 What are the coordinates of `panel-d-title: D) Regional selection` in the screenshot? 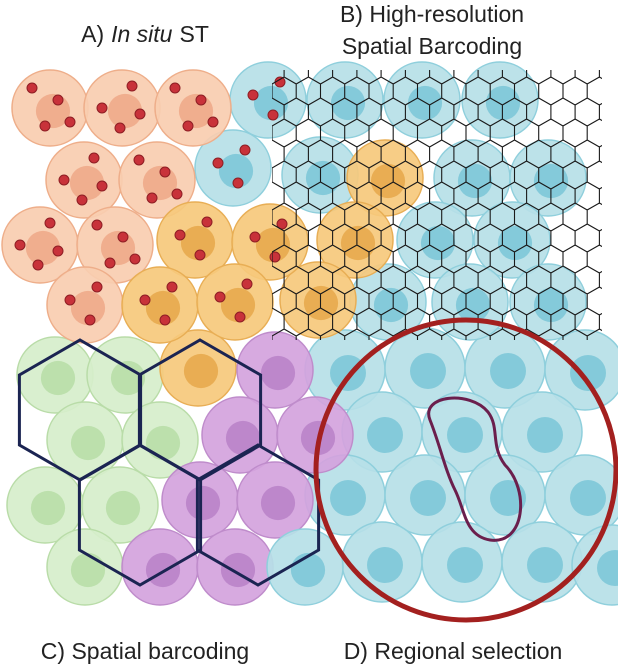 It's located at (453, 651).